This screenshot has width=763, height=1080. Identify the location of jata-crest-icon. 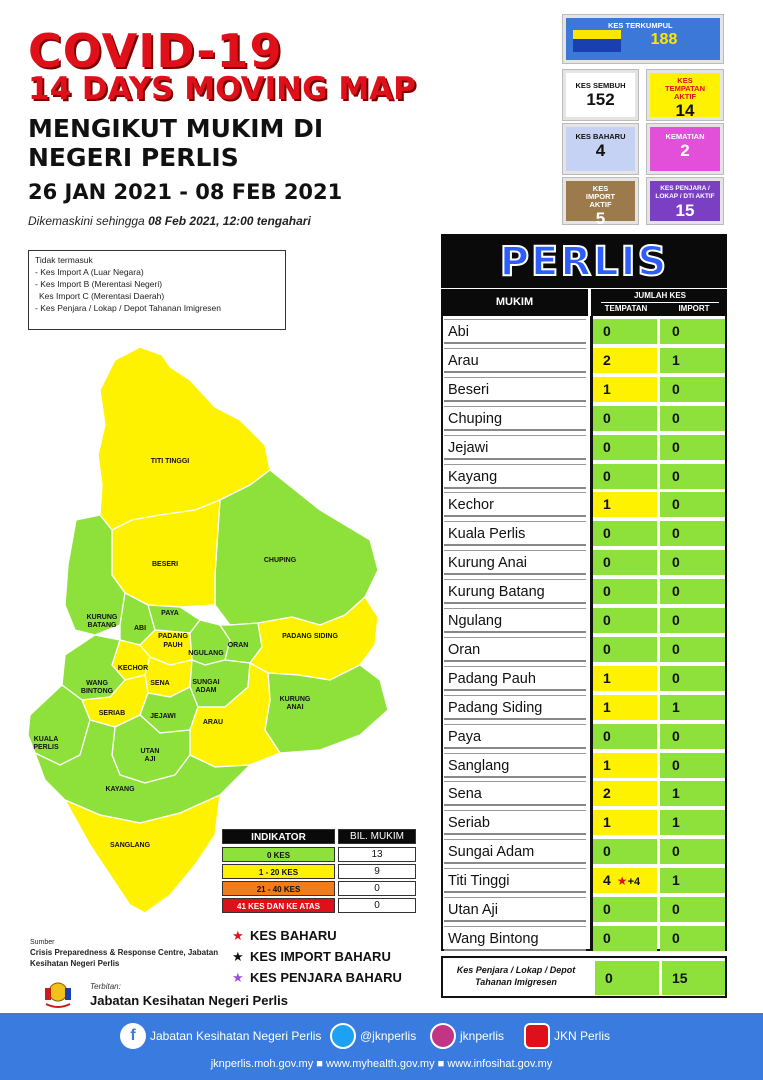
(58, 995).